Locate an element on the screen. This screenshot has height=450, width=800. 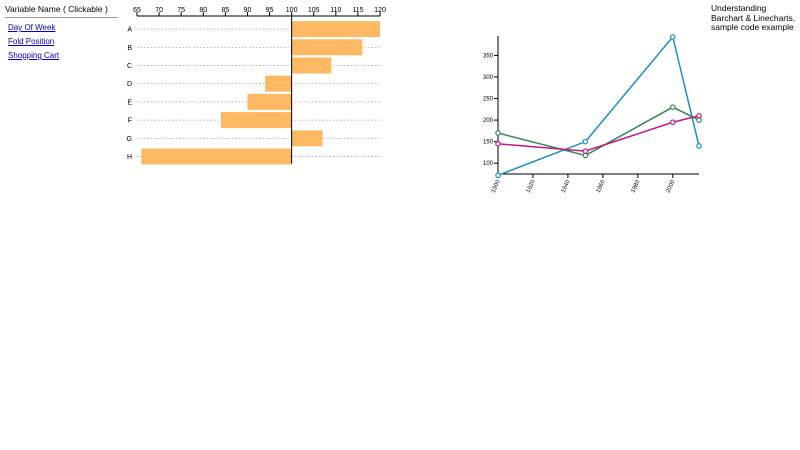
bar-category-label: G is located at coordinates (129, 139).